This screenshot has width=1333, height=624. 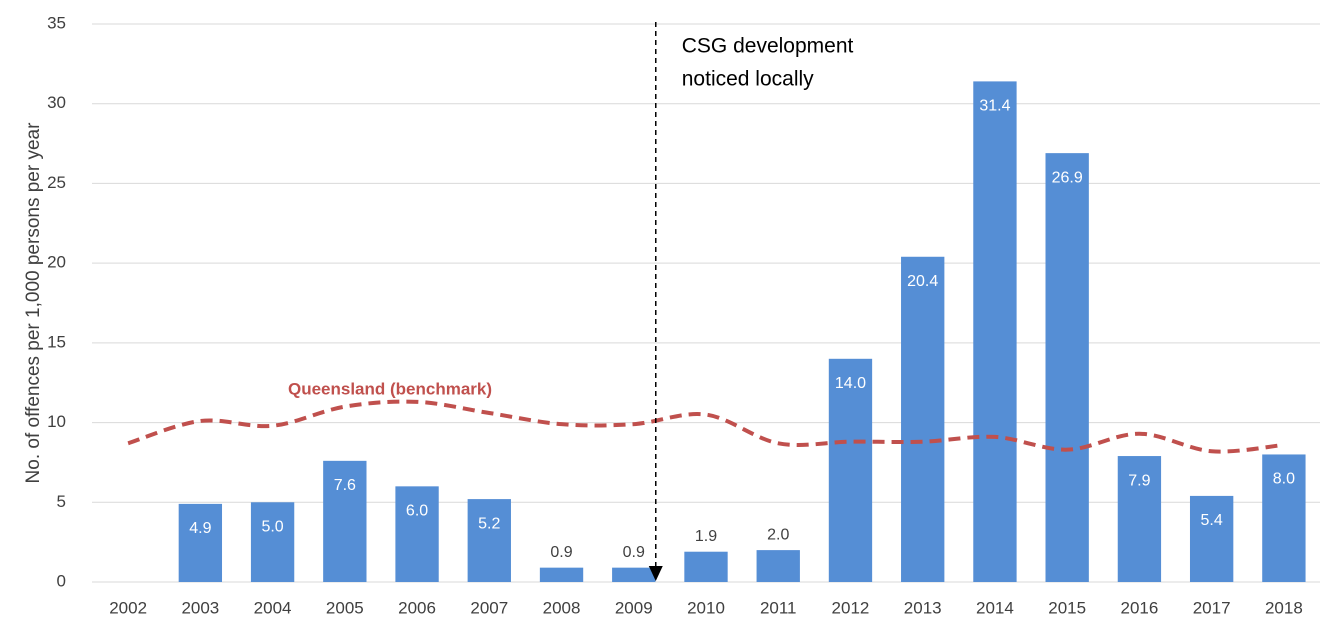 I want to click on y-tick-label: 25, so click(x=56, y=182).